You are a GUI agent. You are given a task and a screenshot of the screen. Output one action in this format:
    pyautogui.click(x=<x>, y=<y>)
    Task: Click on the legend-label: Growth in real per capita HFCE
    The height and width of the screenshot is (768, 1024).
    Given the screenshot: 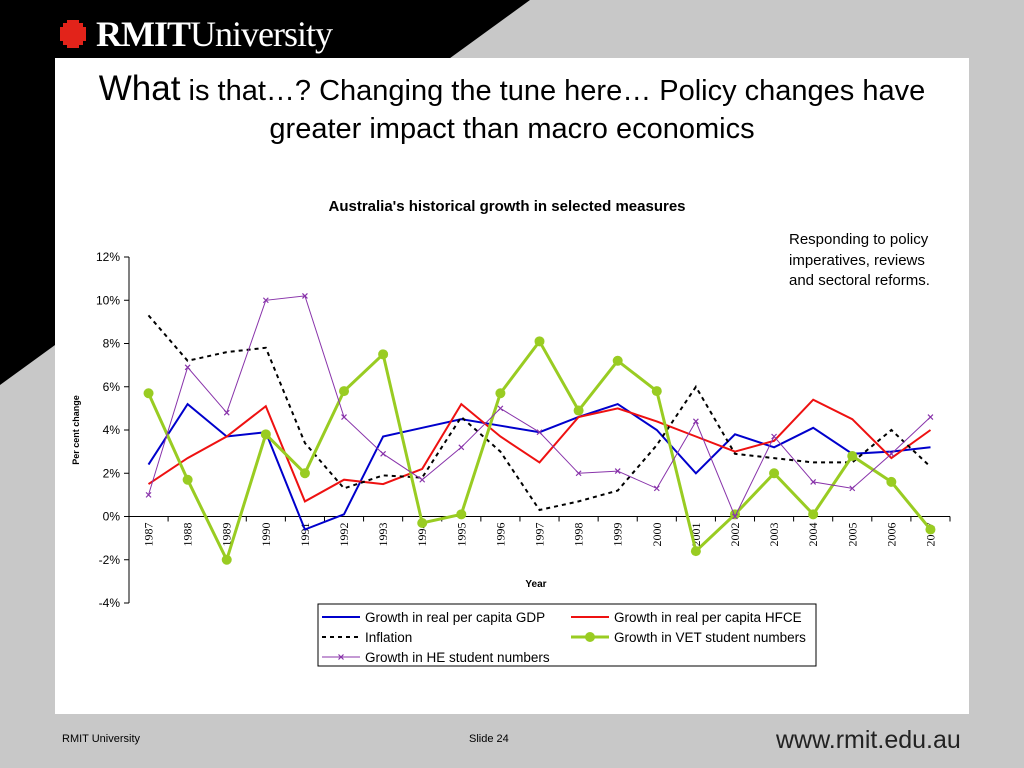 What is the action you would take?
    pyautogui.click(x=708, y=617)
    